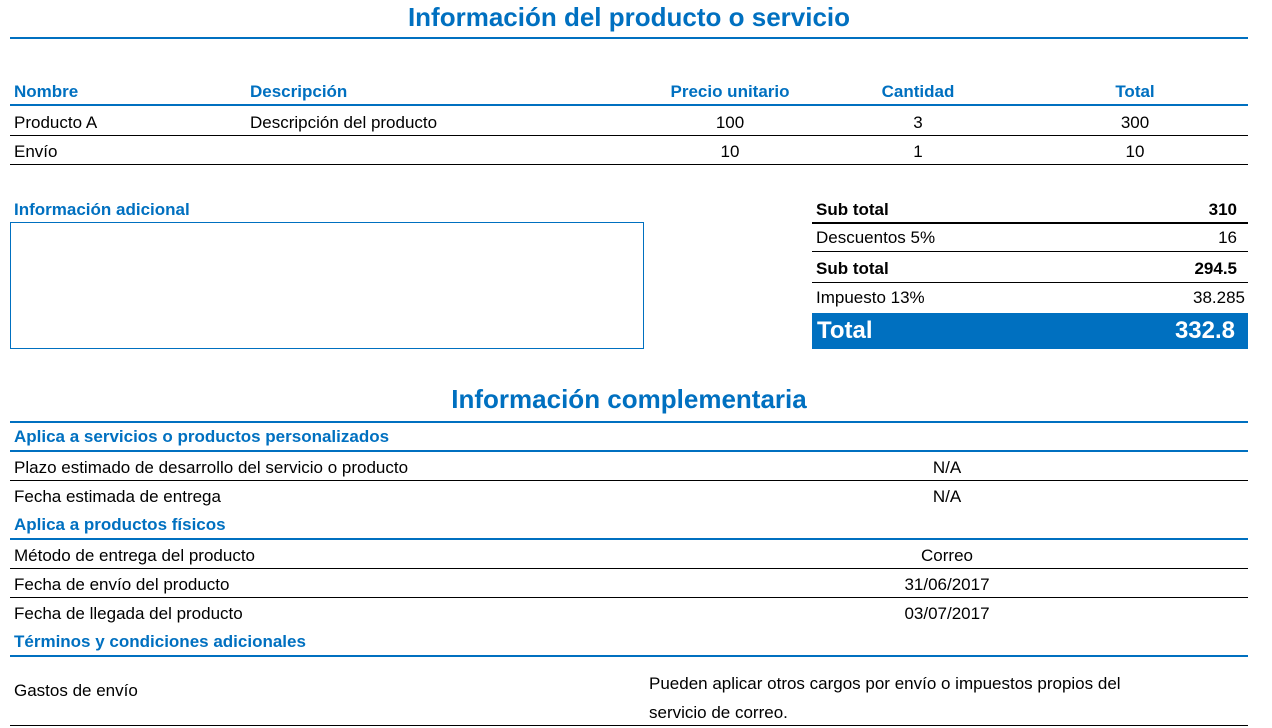 Image resolution: width=1272 pixels, height=728 pixels. Describe the element at coordinates (1030, 331) in the screenshot. I see `total-bar: Total 332.8` at that location.